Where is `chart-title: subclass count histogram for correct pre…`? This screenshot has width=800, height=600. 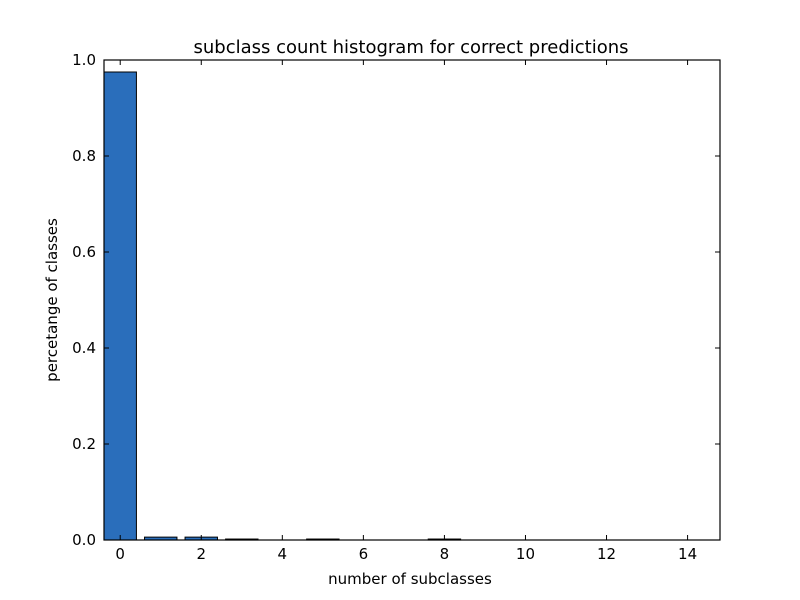
chart-title: subclass count histogram for correct pre… is located at coordinates (411, 47).